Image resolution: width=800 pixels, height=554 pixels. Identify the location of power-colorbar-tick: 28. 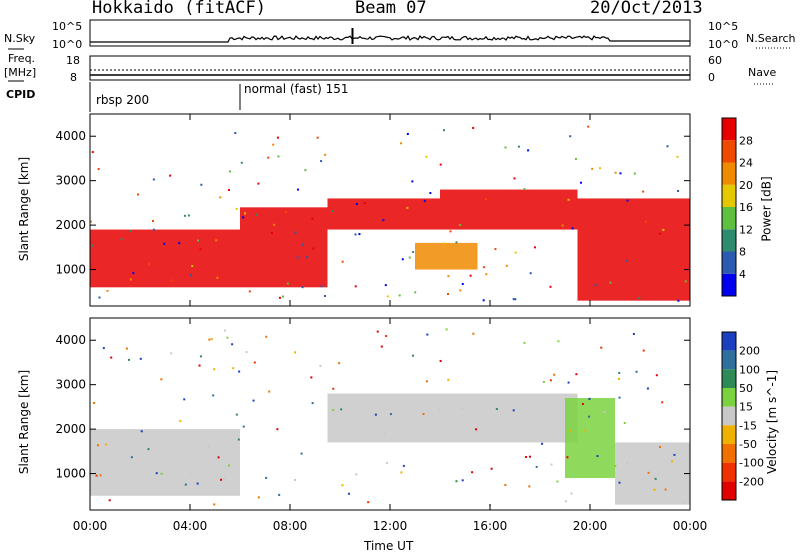
(746, 140).